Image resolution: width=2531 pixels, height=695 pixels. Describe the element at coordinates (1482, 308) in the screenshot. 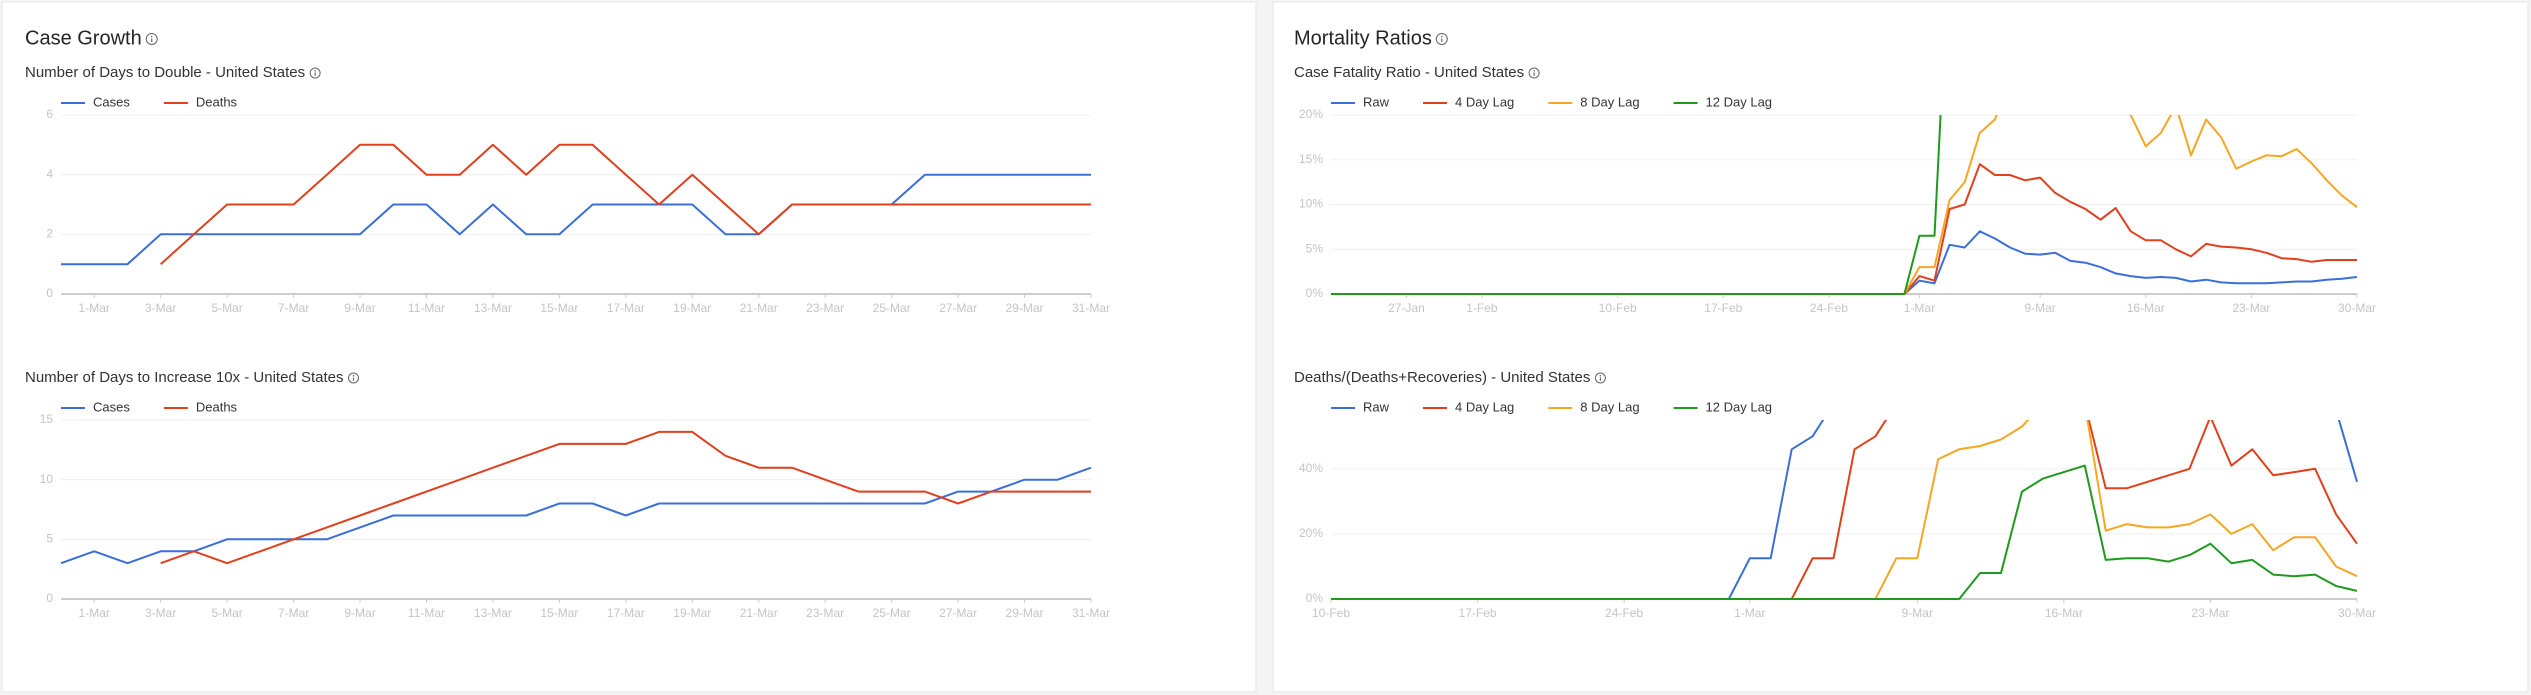

I see `x-tick-label: 1-Feb` at that location.